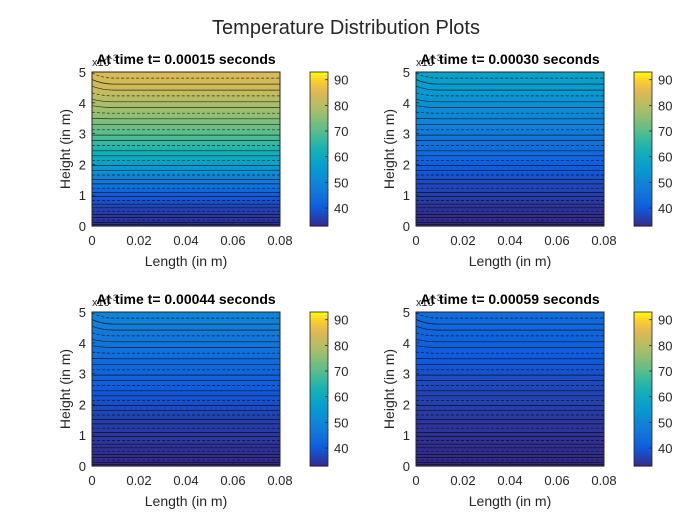 Image resolution: width=700 pixels, height=530 pixels. I want to click on panel-title: At time t= 0.00030 seconds, so click(510, 59).